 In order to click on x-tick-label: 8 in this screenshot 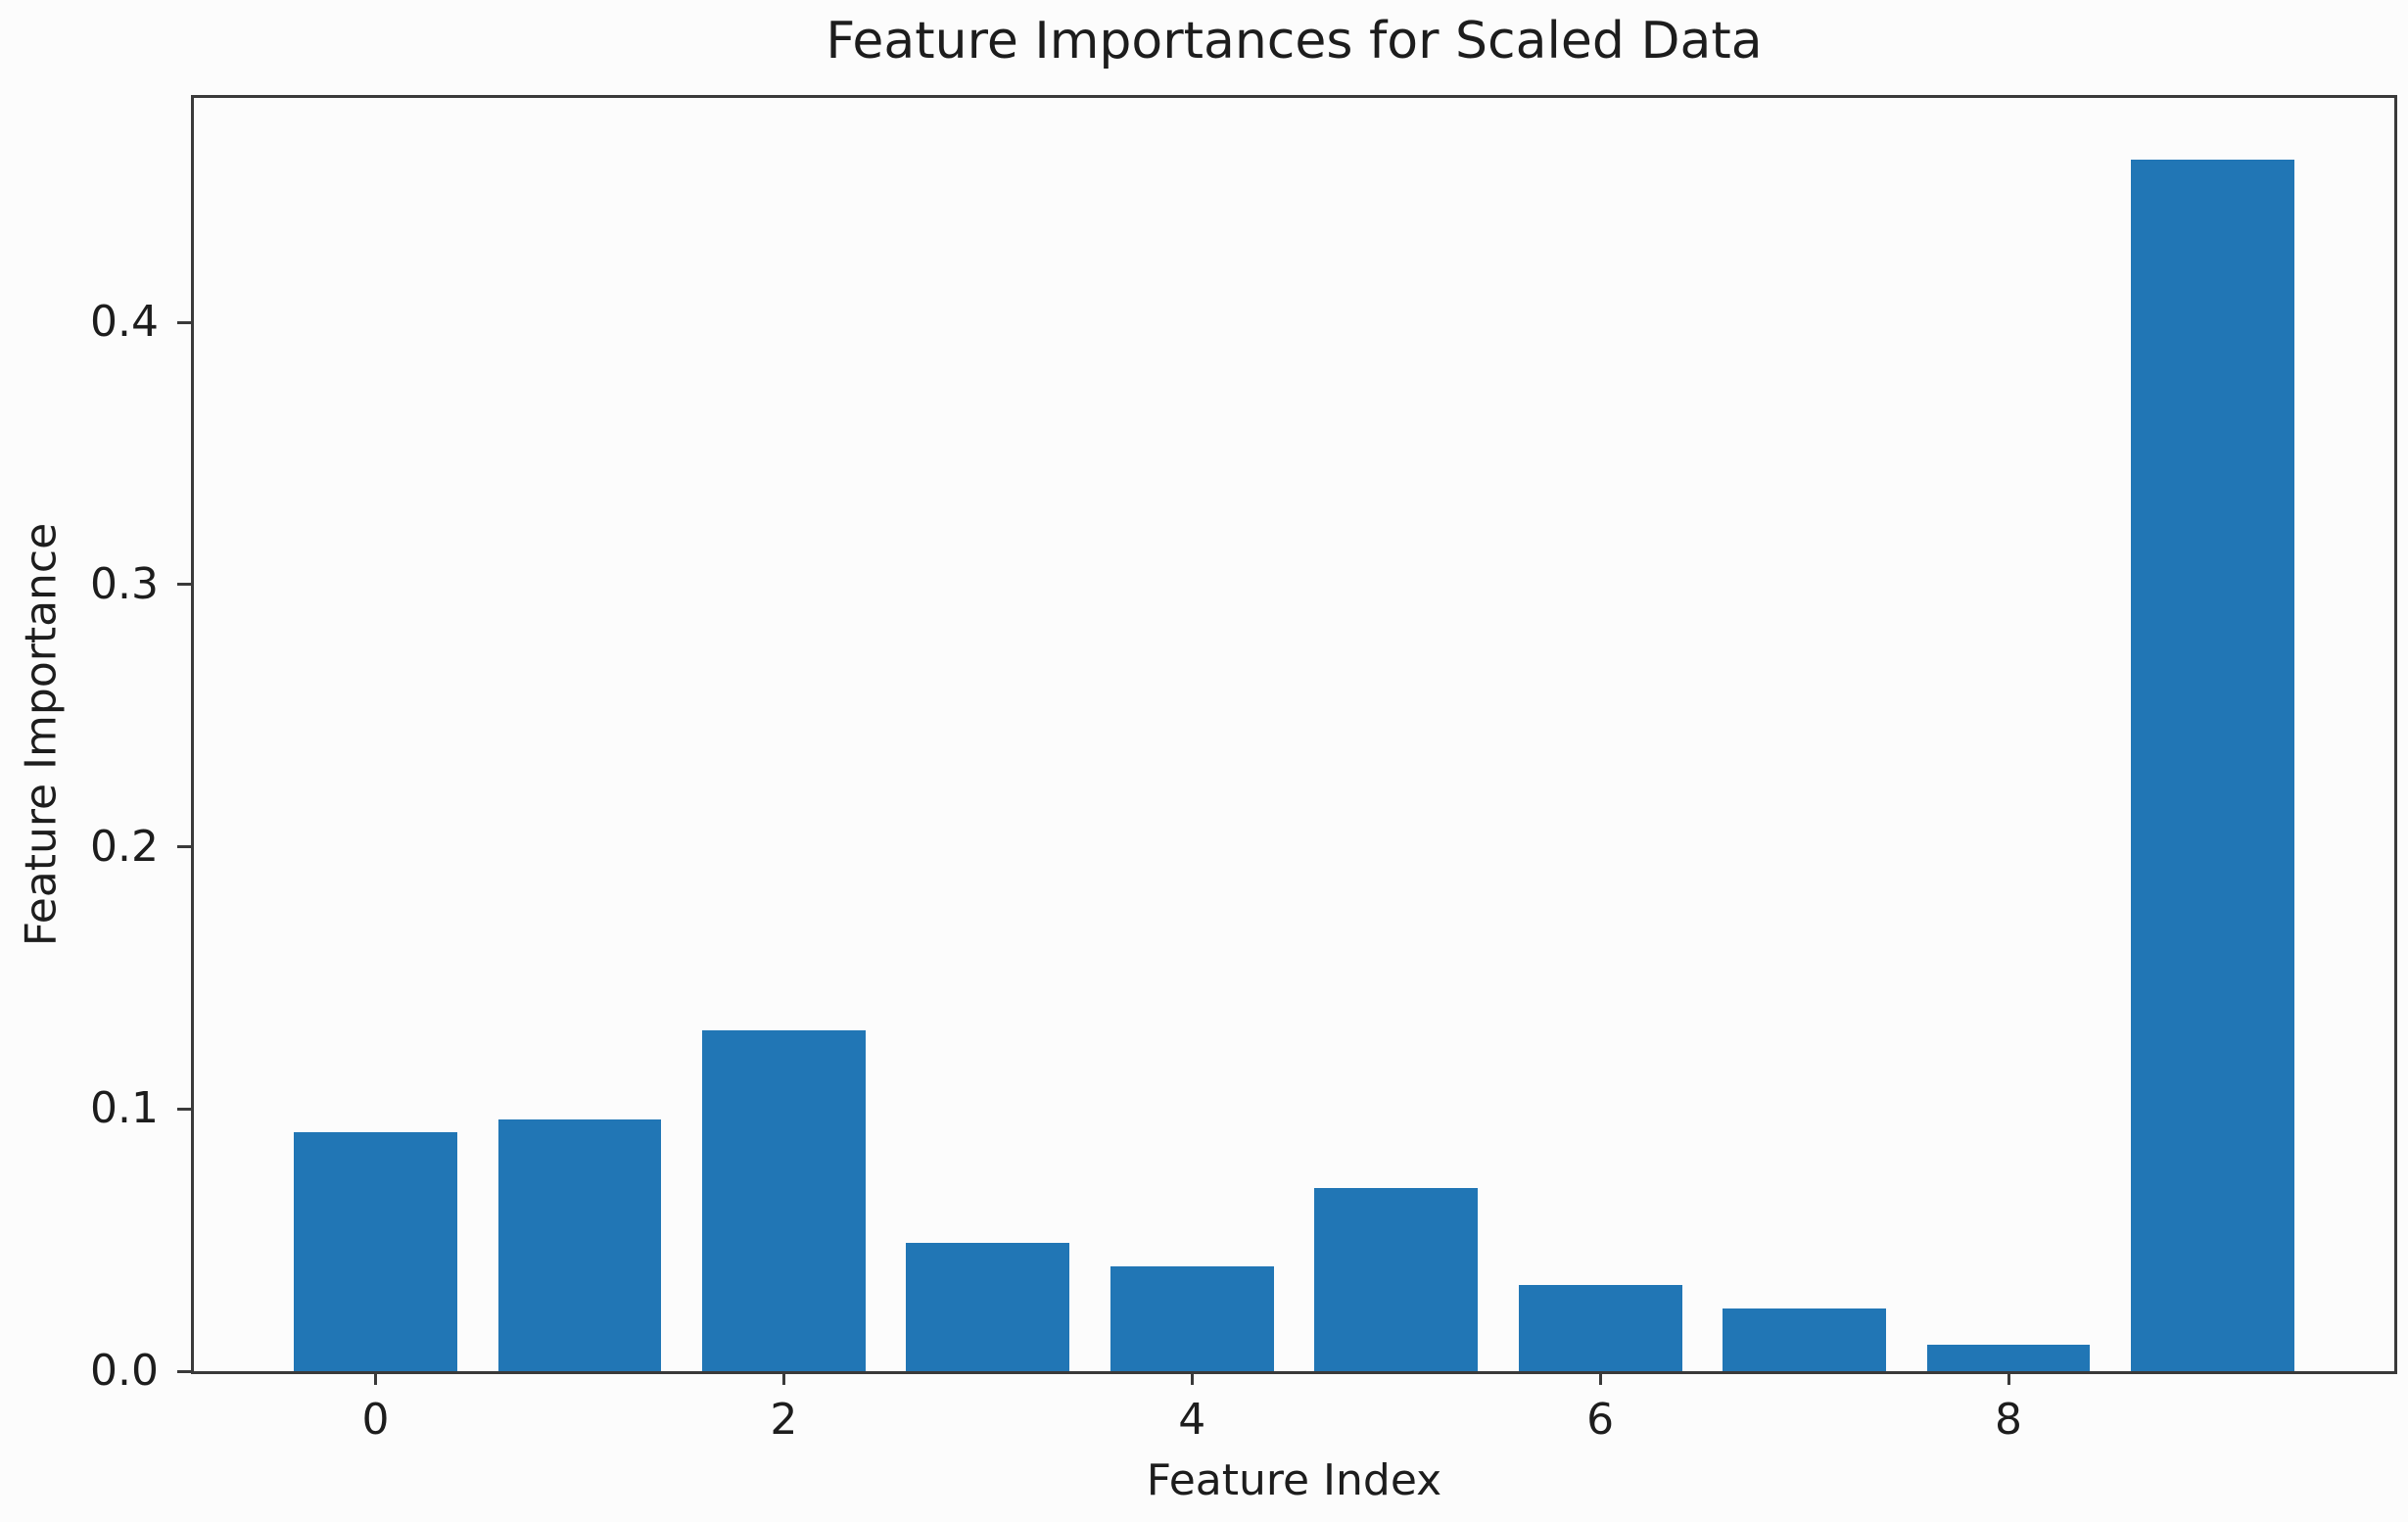, I will do `click(2009, 1420)`.